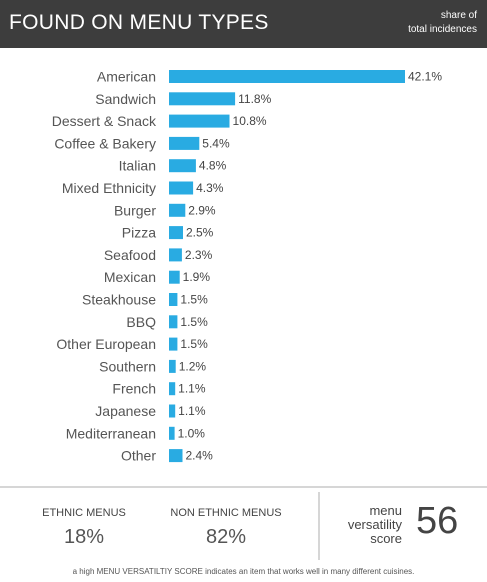  What do you see at coordinates (197, 277) in the screenshot?
I see `value-label-mexican: 1.9%` at bounding box center [197, 277].